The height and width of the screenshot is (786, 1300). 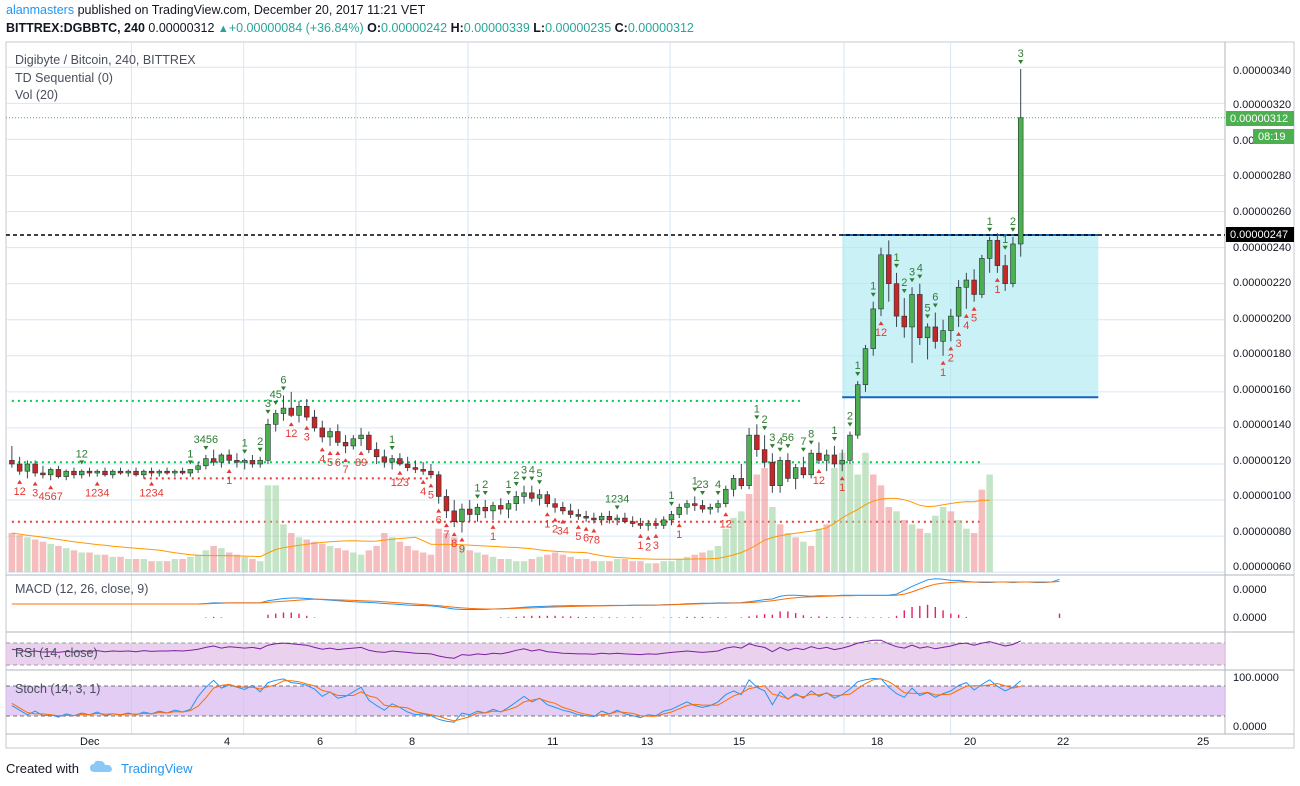 What do you see at coordinates (105, 60) in the screenshot?
I see `main-legend-title: Digibyte / Bitcoin, 240, BITTREX` at bounding box center [105, 60].